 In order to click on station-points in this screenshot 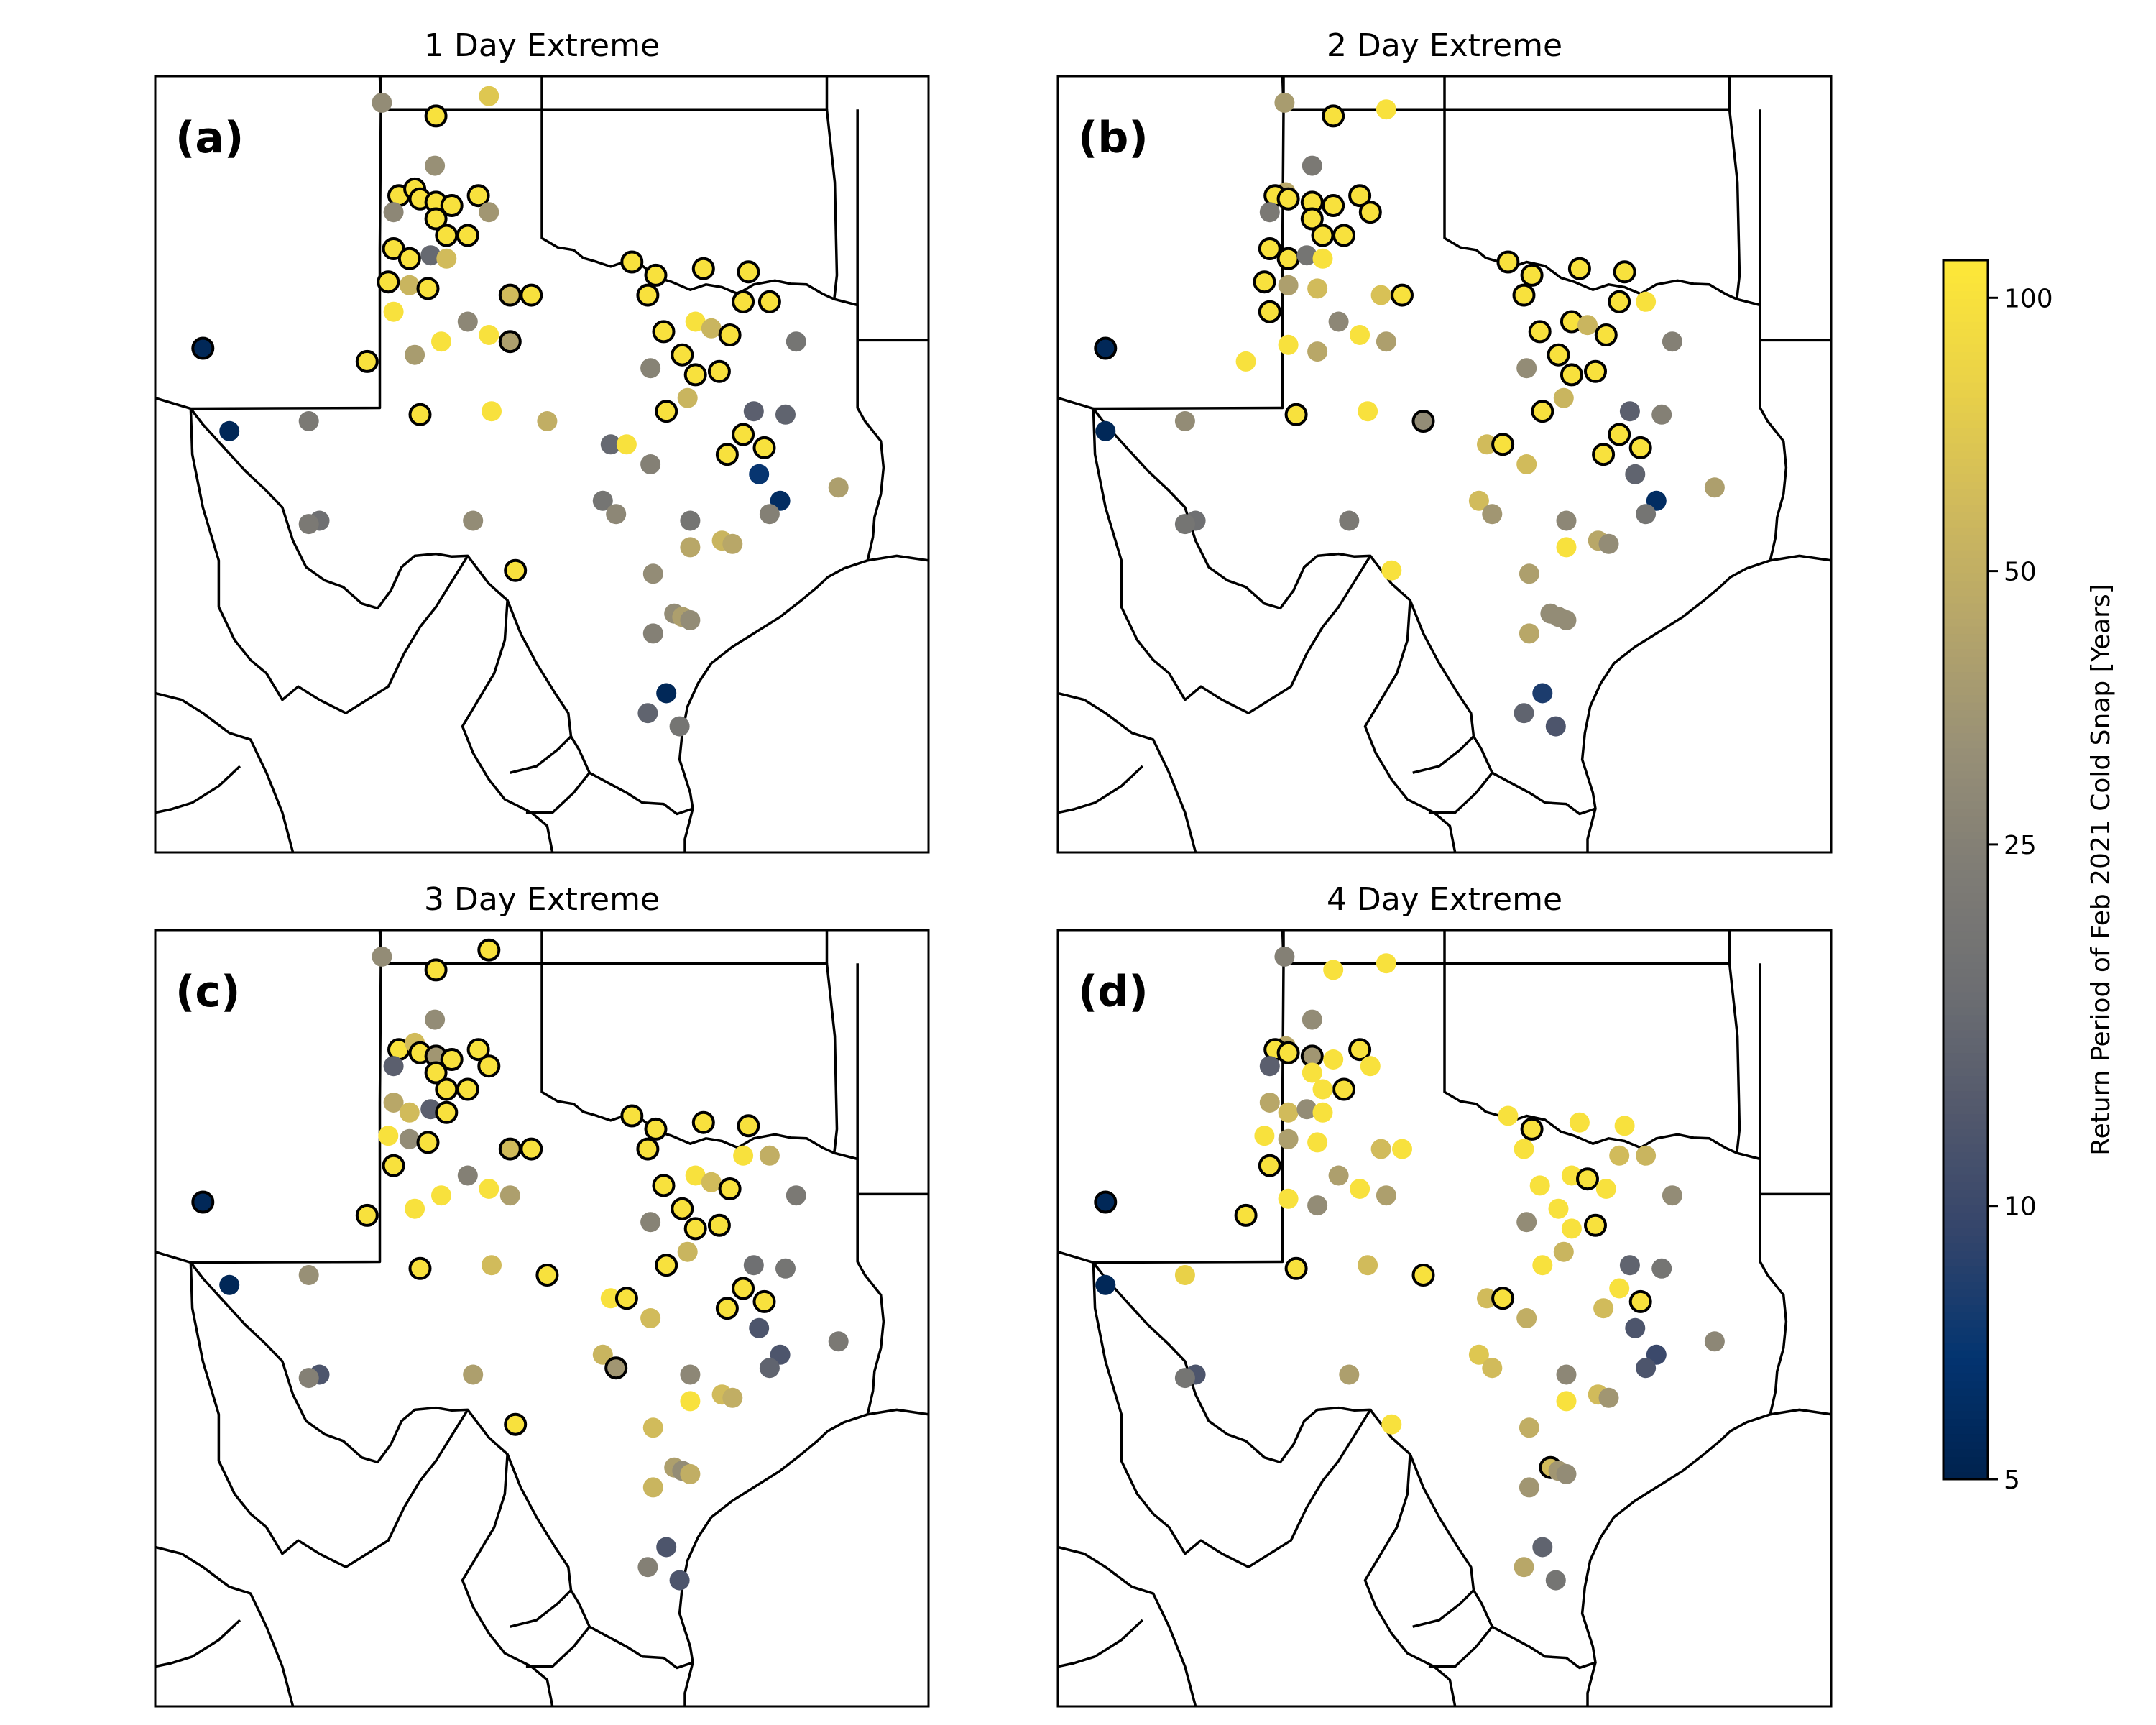, I will do `click(520, 1264)`.